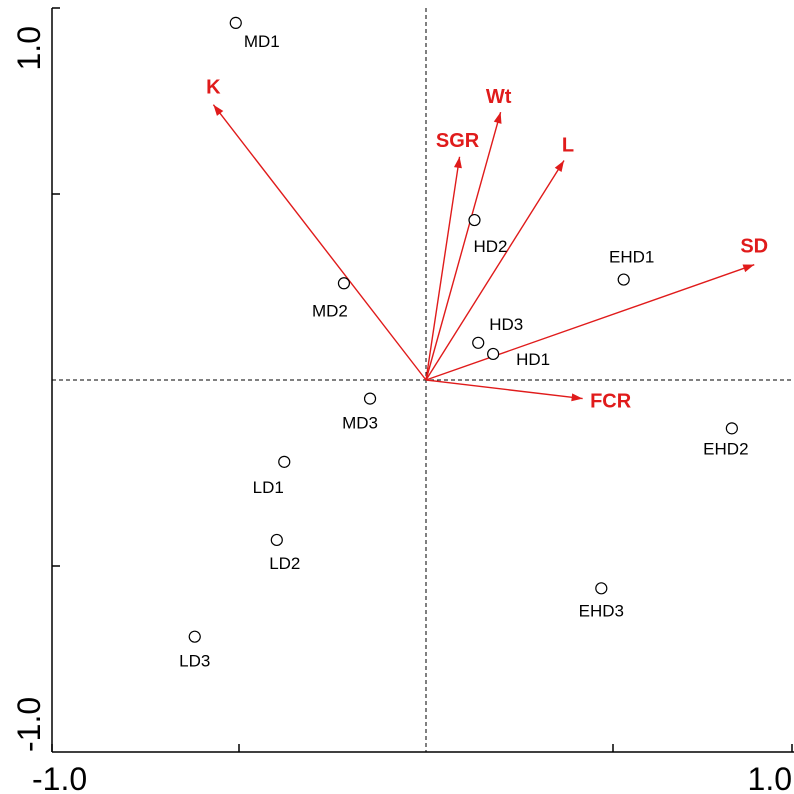 This screenshot has height=794, width=794. Describe the element at coordinates (262, 41) in the screenshot. I see `sample-label-md1: MD1` at that location.